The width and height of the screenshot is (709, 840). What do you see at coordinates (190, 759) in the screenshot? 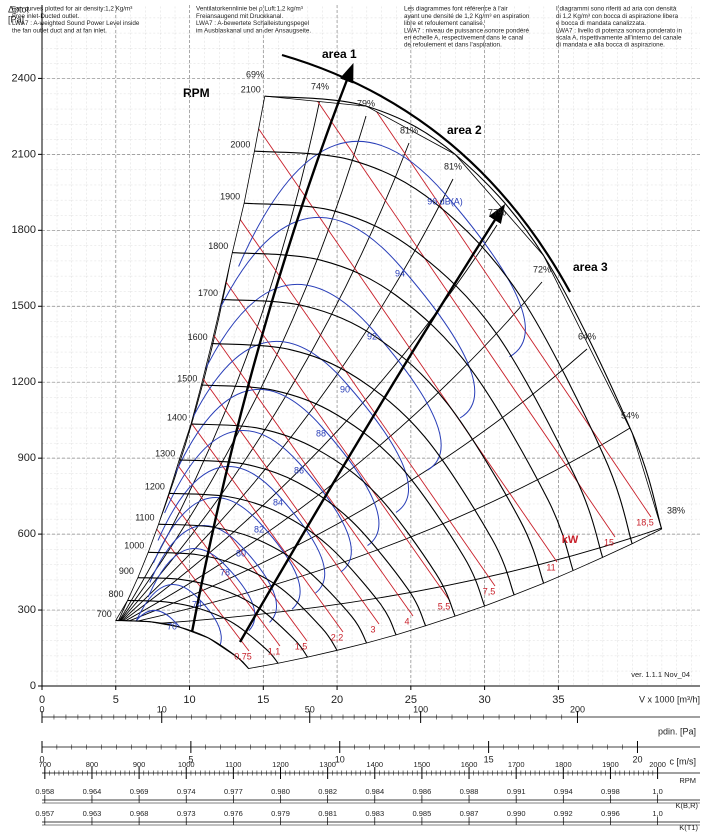
I see `scale-tick-label: 5` at bounding box center [190, 759].